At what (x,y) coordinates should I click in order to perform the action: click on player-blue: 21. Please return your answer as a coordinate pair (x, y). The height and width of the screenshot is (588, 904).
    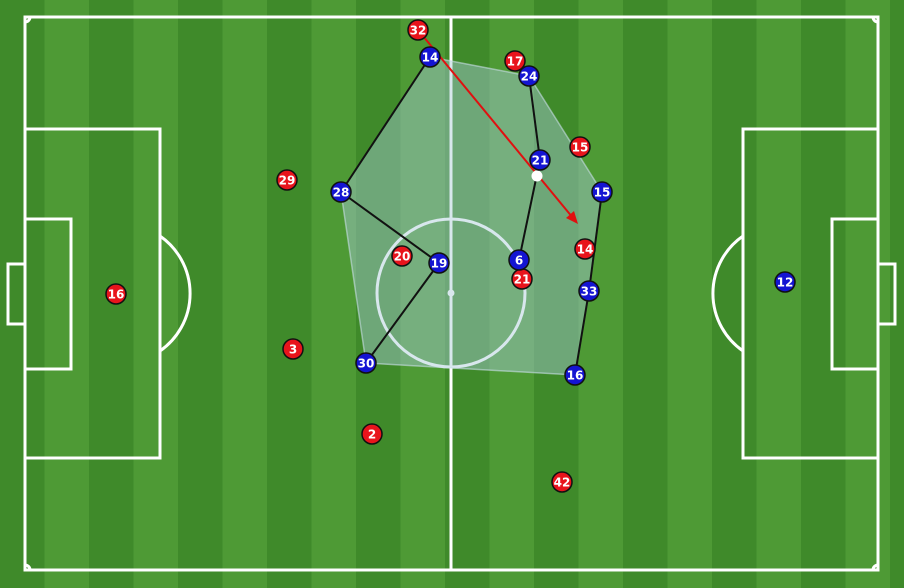
    Looking at the image, I should click on (540, 160).